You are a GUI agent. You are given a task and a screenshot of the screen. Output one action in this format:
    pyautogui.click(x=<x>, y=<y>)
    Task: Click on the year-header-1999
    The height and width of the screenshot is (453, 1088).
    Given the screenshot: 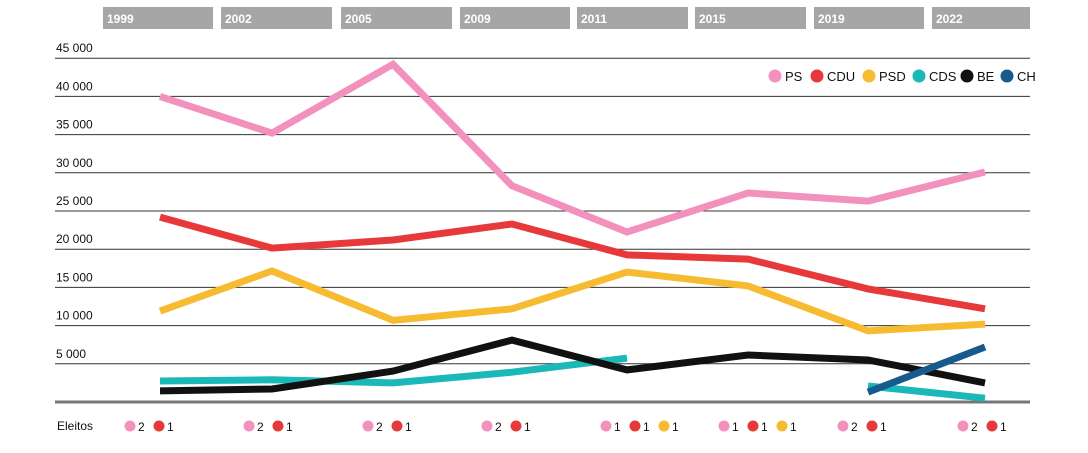 What is the action you would take?
    pyautogui.click(x=158, y=18)
    